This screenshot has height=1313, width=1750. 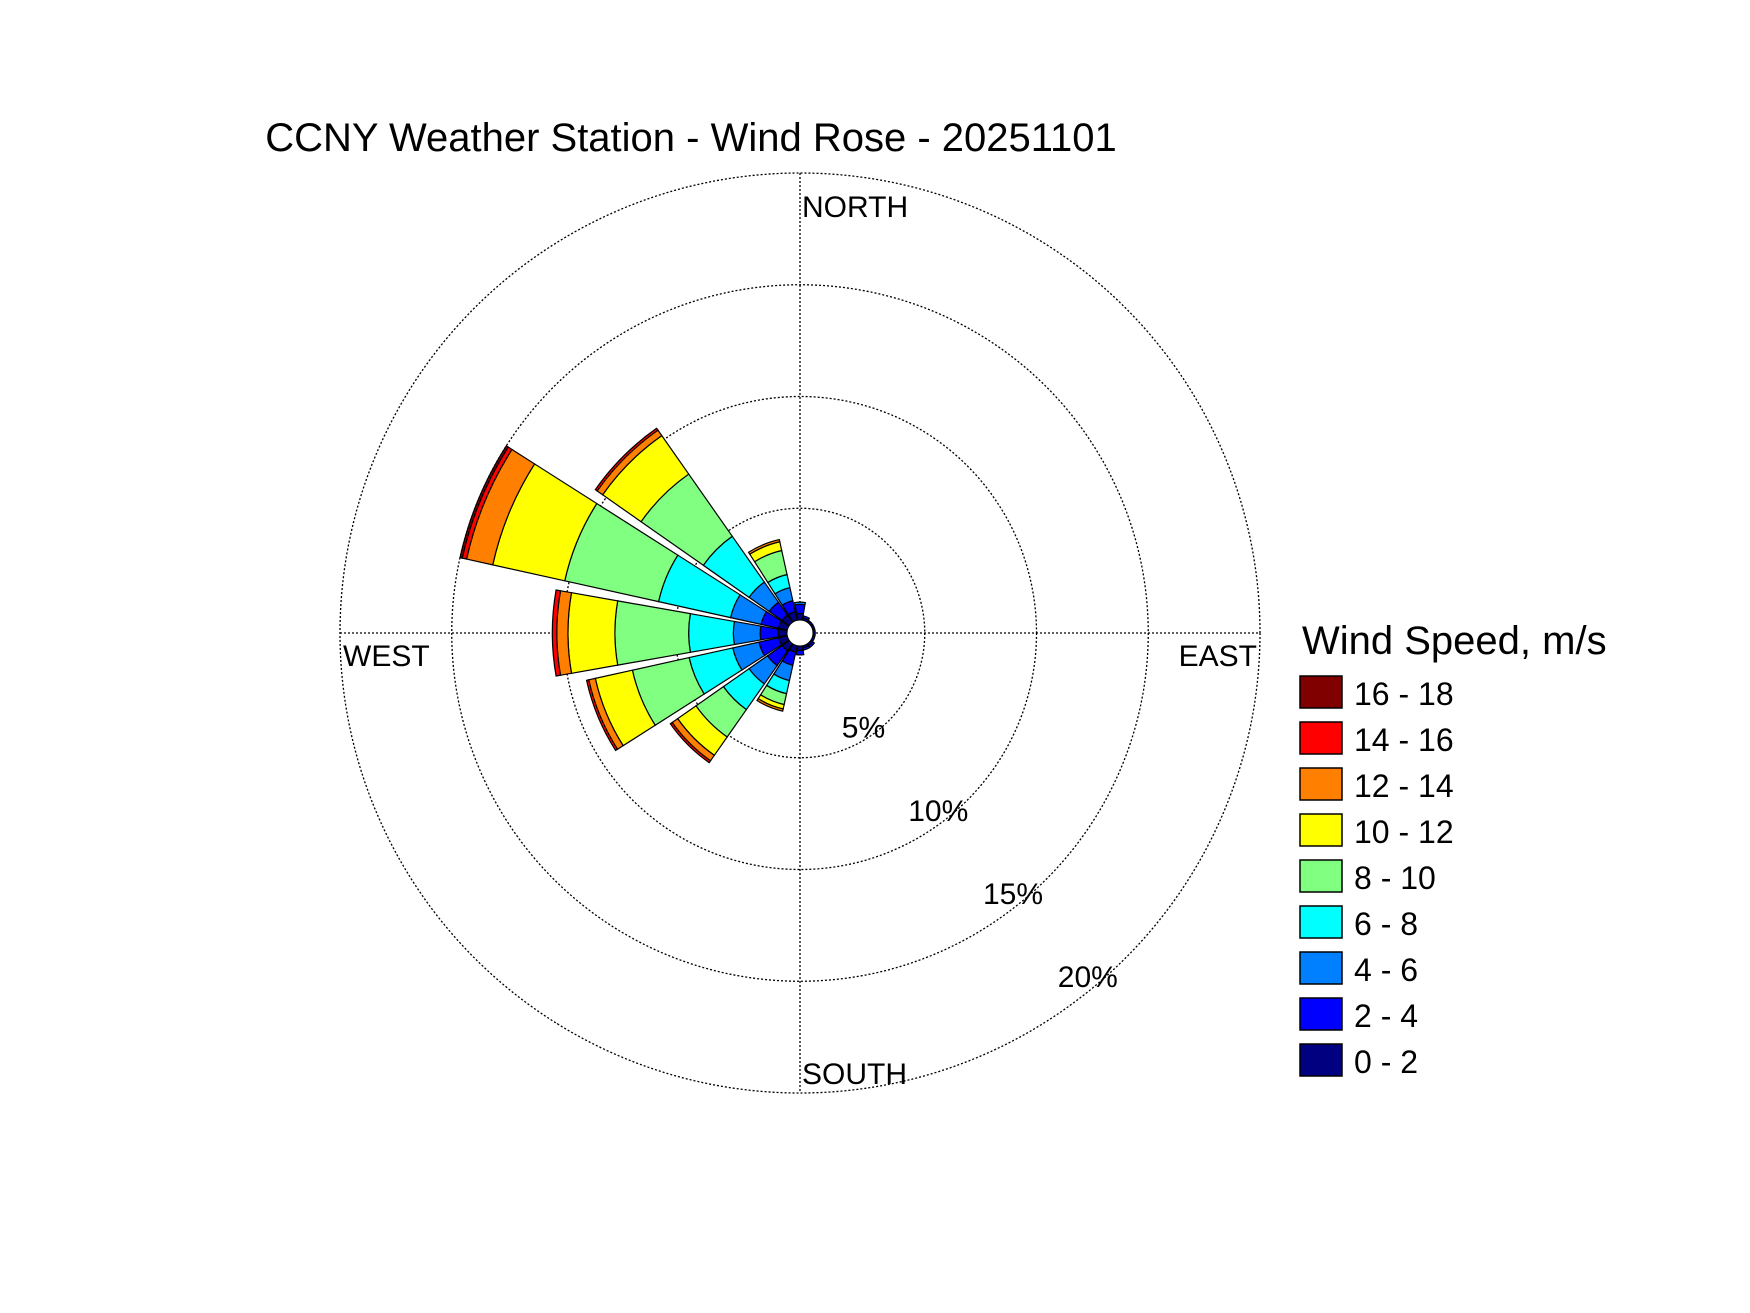 What do you see at coordinates (863, 728) in the screenshot?
I see `ring-label-5: 5%` at bounding box center [863, 728].